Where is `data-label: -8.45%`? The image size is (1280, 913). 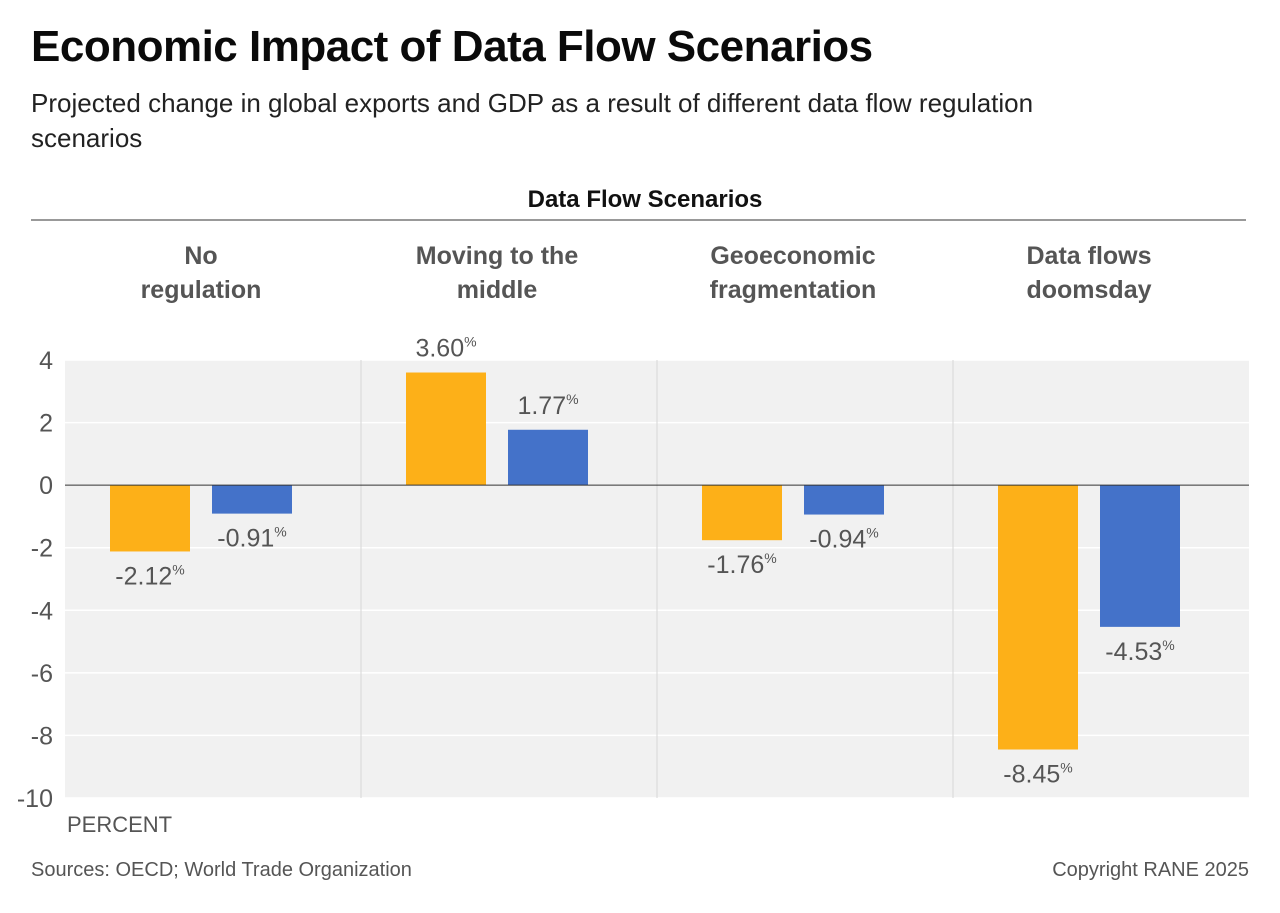 data-label: -8.45% is located at coordinates (1037, 774).